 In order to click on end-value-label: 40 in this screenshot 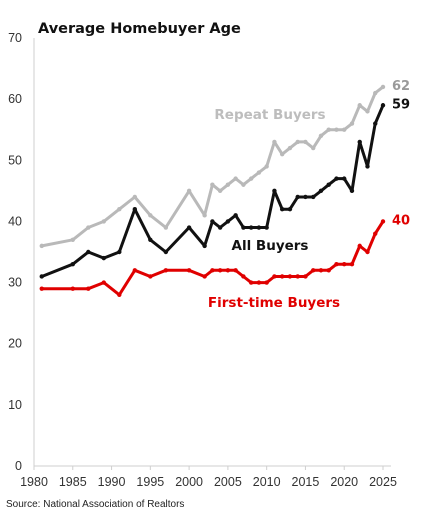, I will do `click(401, 220)`.